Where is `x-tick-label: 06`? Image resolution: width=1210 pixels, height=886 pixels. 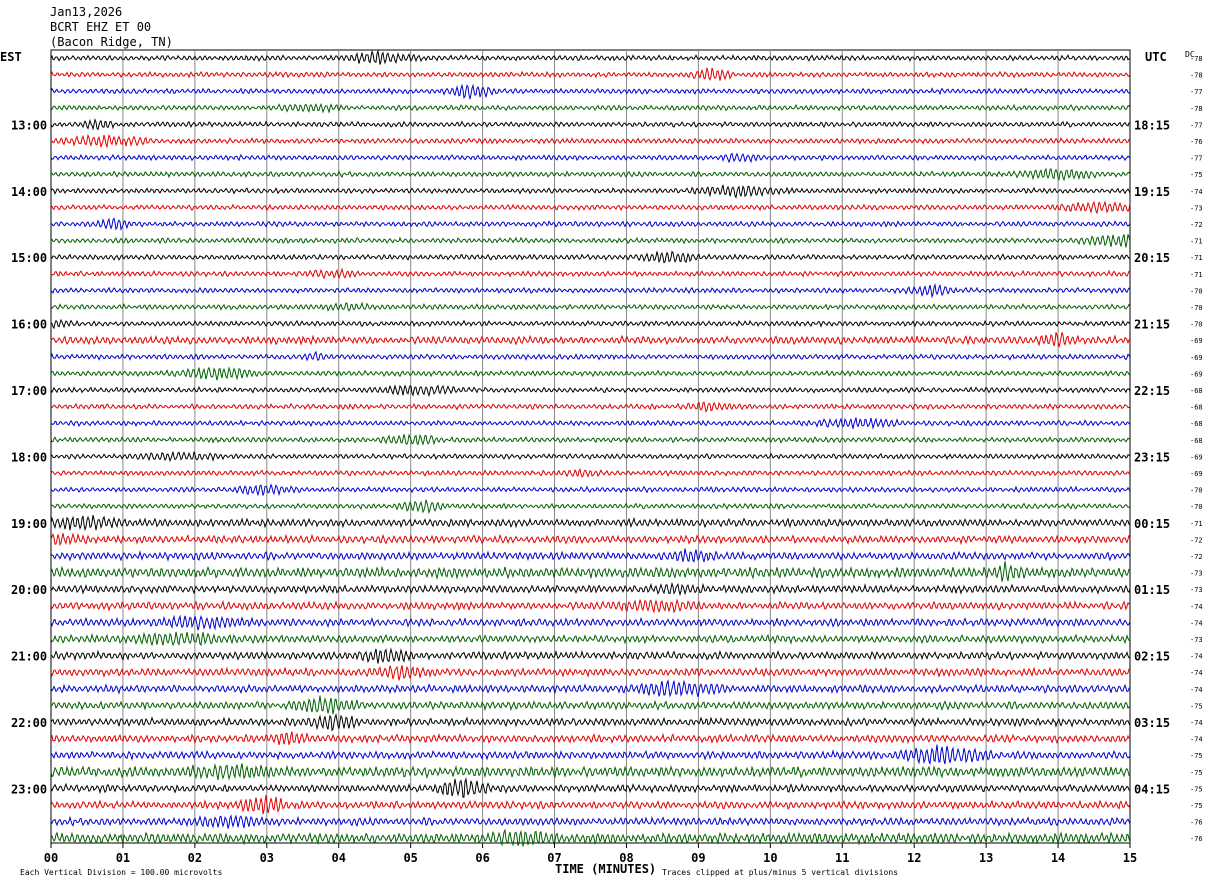
x-tick-label: 06 is located at coordinates (482, 858).